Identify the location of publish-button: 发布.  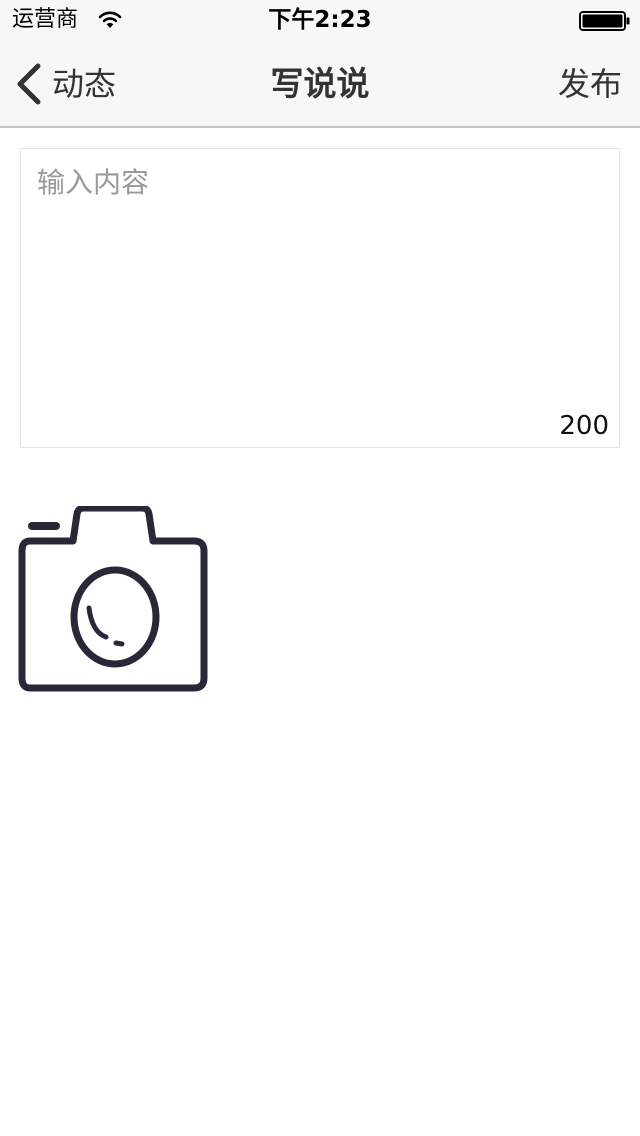
(589, 84).